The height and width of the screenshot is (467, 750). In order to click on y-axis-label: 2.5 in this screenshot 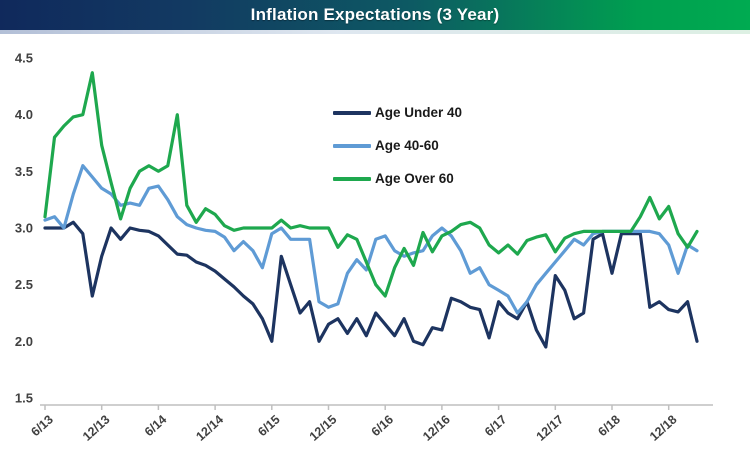, I will do `click(24, 284)`.